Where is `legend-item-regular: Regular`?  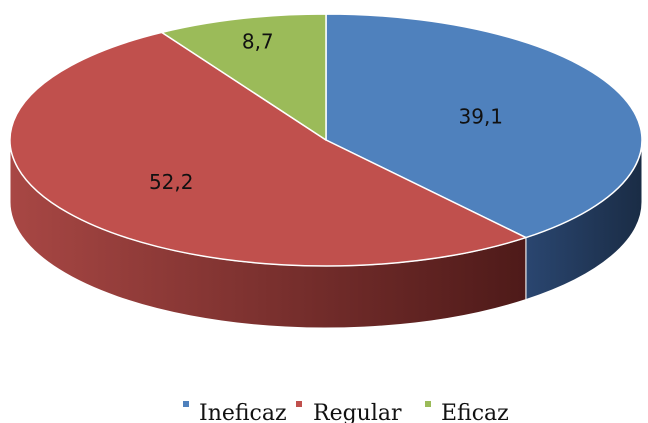
legend-item-regular: Regular is located at coordinates (349, 412).